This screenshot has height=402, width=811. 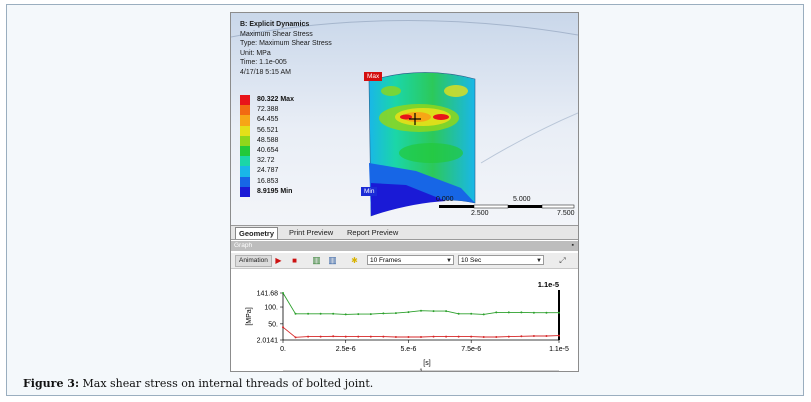 I want to click on x-tick-label: 1.1e-5, so click(x=559, y=349).